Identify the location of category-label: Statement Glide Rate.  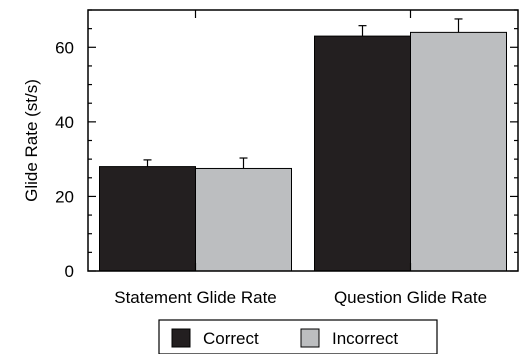
(195, 297).